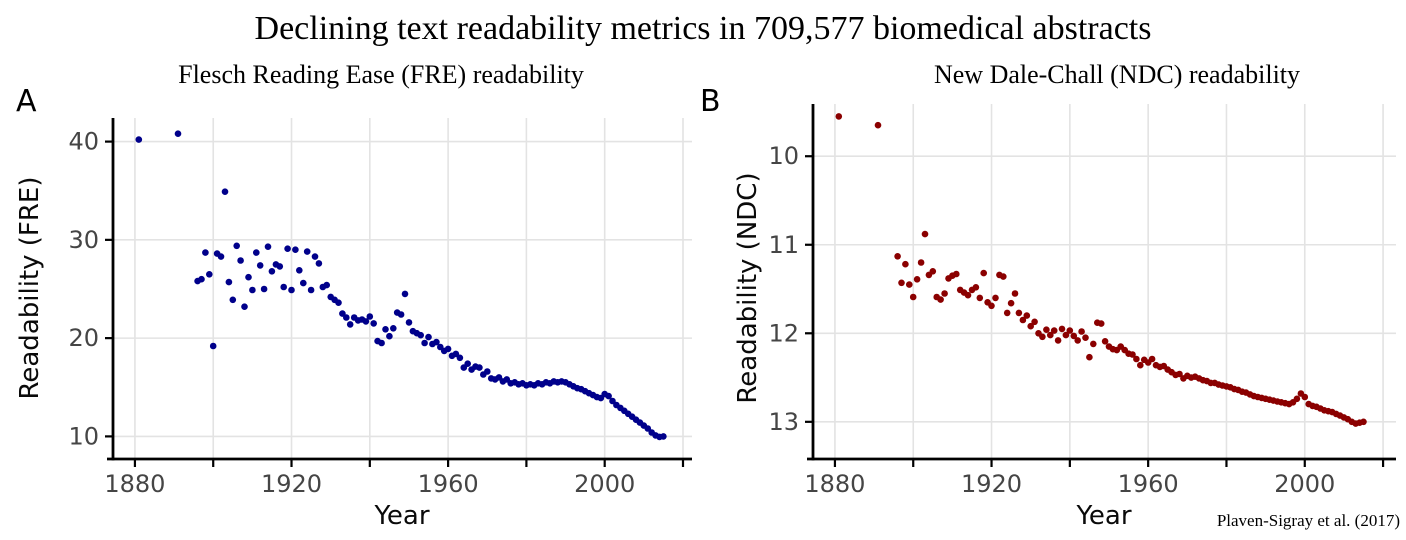  I want to click on panel-b-letter: B, so click(710, 101).